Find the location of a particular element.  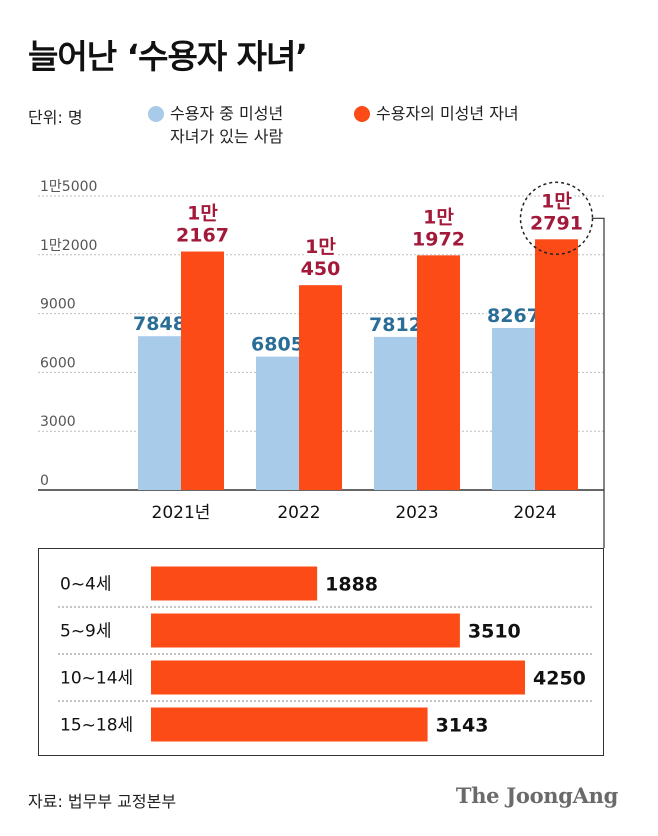

legend-swatch-red is located at coordinates (362, 114).